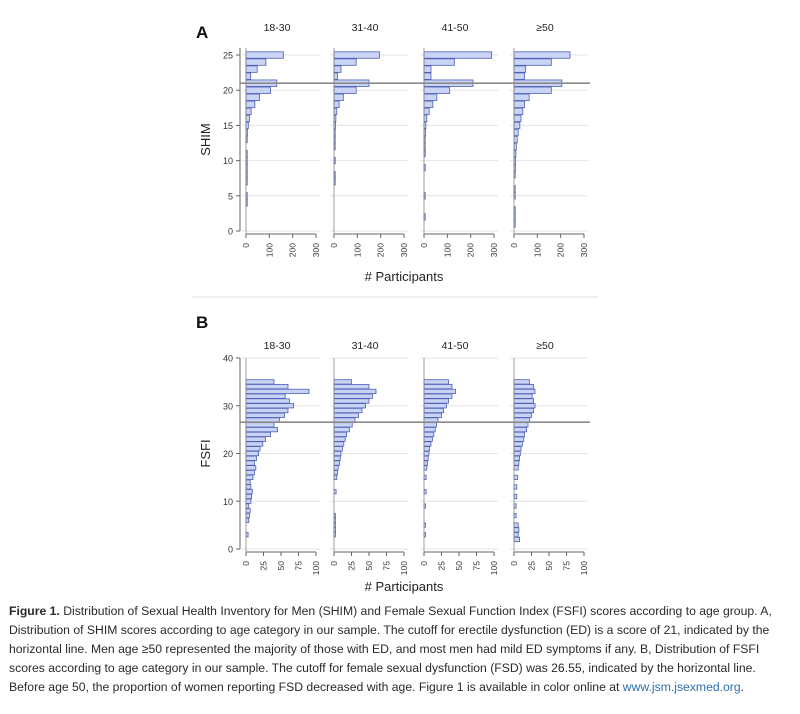 The image size is (800, 714). What do you see at coordinates (369, 457) in the screenshot?
I see `facet-31-40: 31-40 0 25 50 75 100` at bounding box center [369, 457].